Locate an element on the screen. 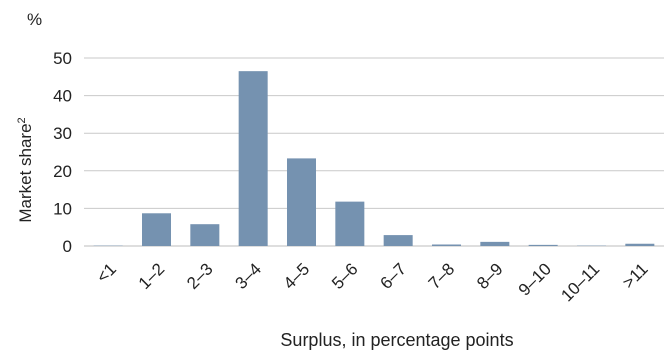 The image size is (664, 352). y-axis-title-text: Market share is located at coordinates (25, 172).